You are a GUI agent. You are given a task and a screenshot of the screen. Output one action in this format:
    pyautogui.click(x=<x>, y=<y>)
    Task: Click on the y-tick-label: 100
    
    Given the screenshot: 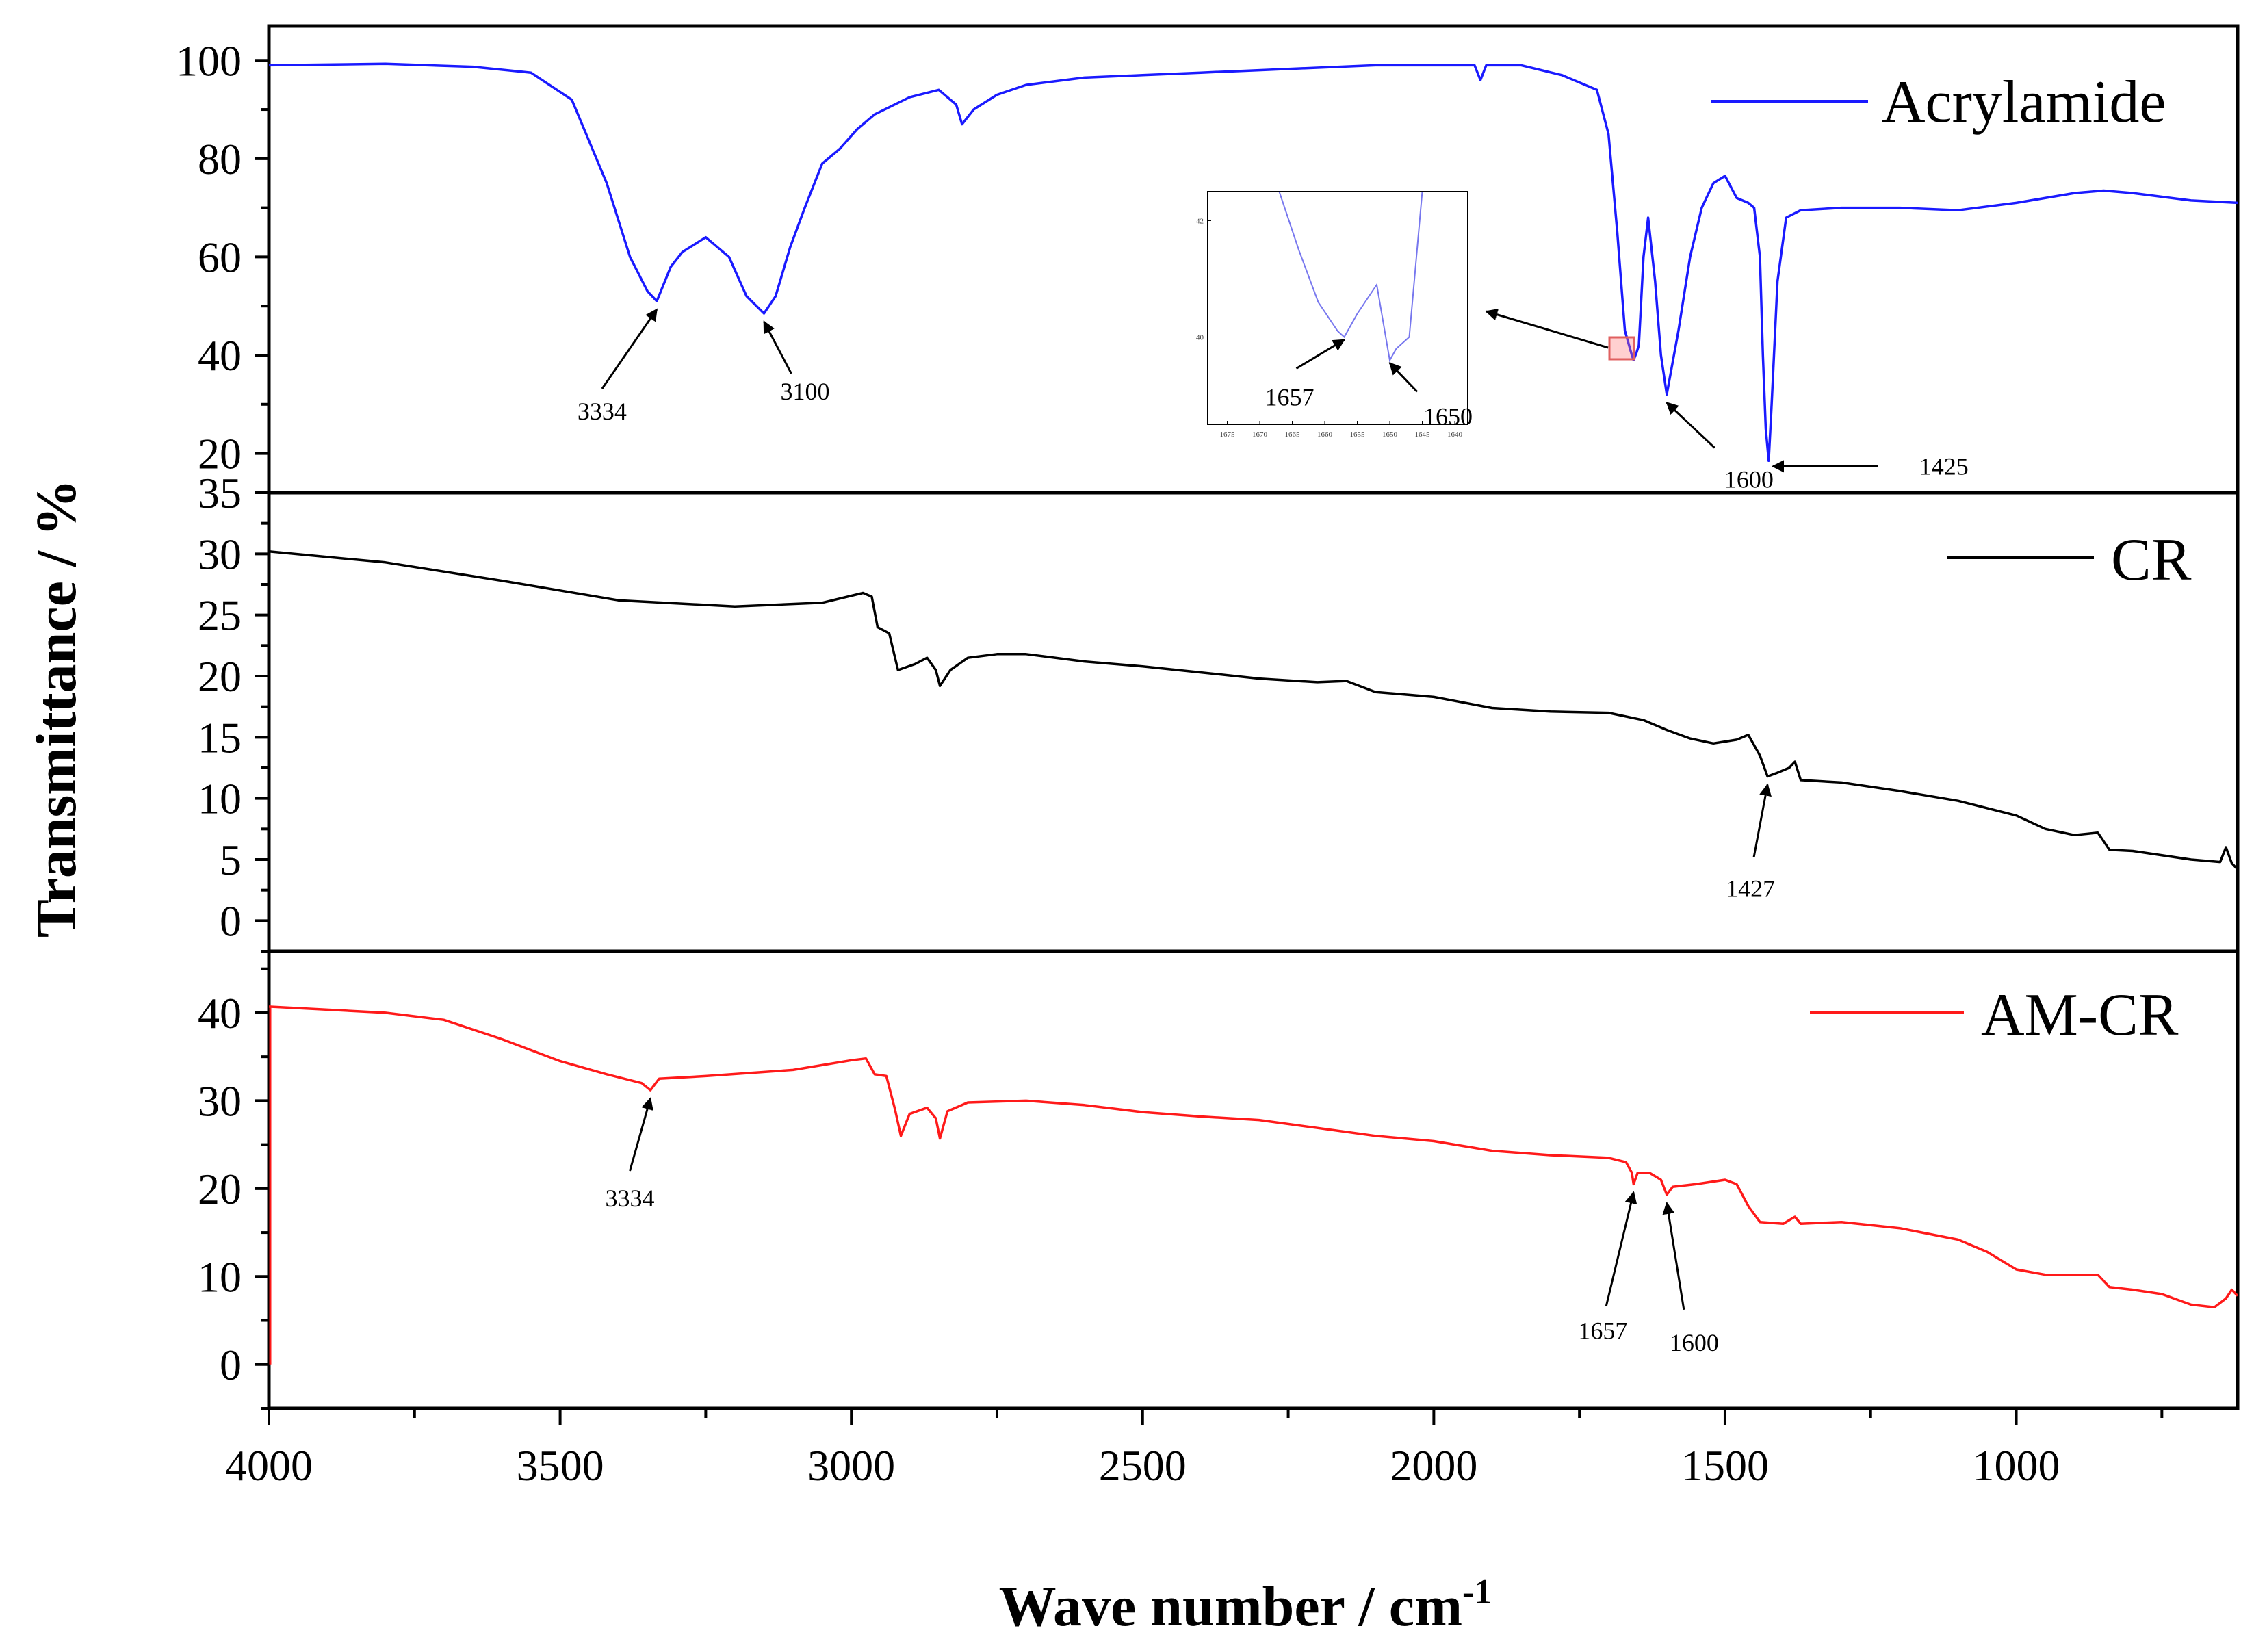 What is the action you would take?
    pyautogui.click(x=209, y=61)
    